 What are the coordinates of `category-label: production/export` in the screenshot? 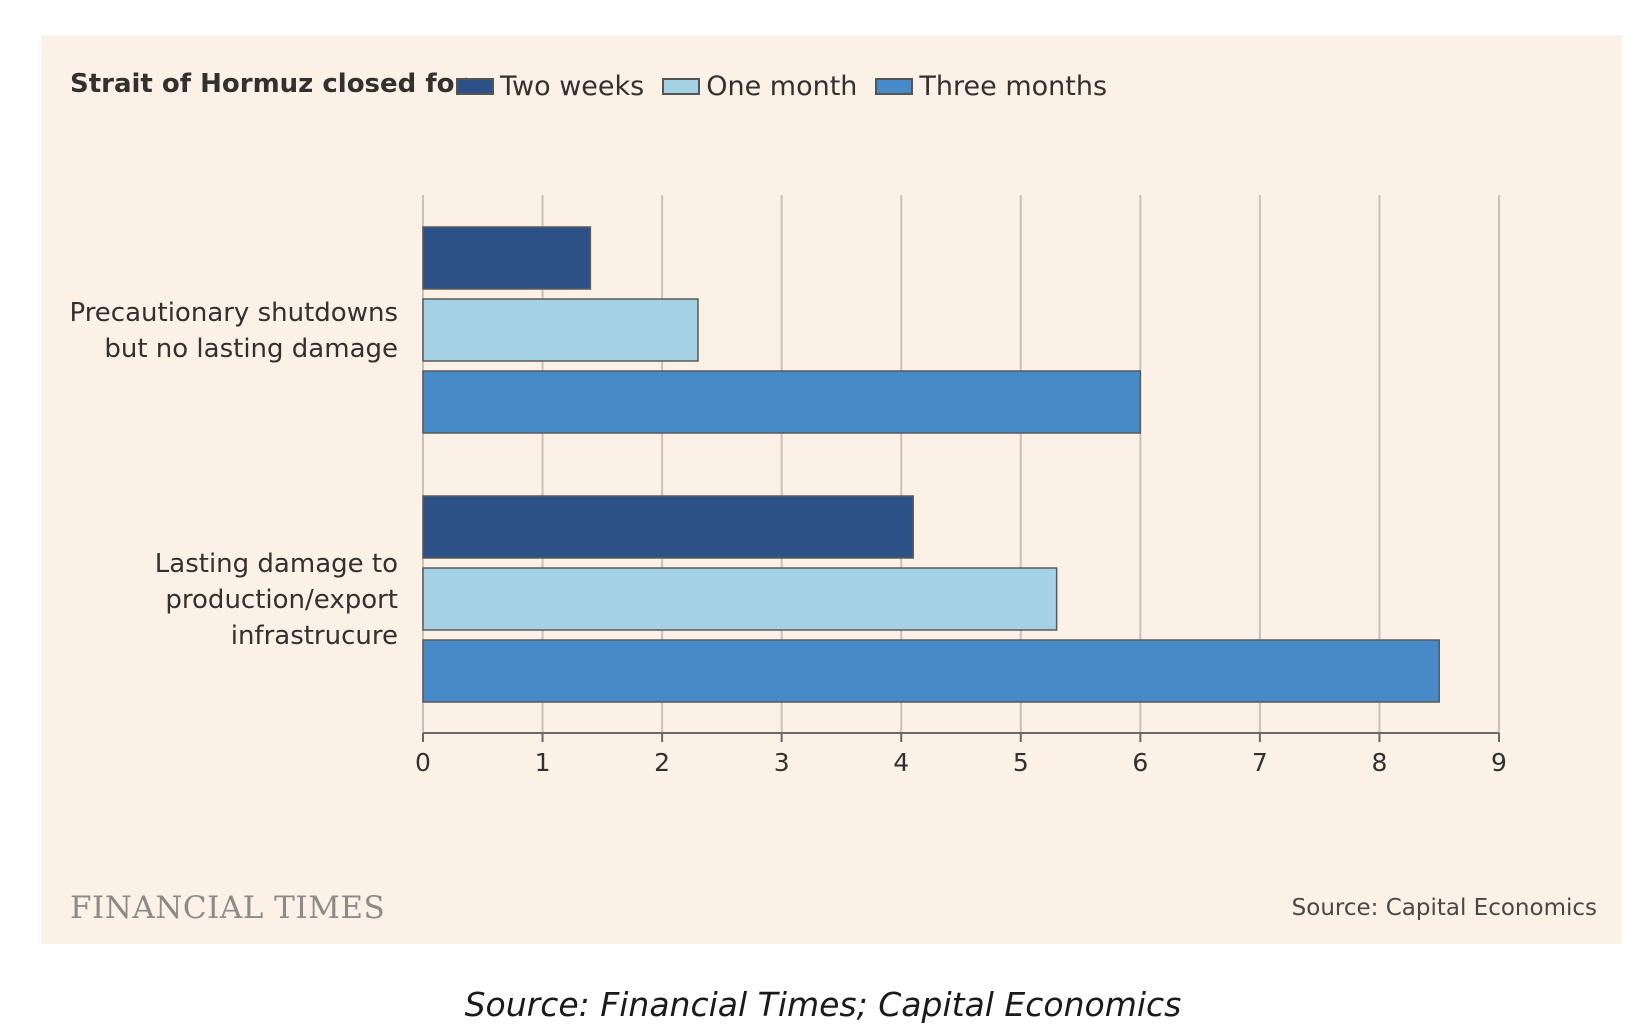 It's located at (281, 600).